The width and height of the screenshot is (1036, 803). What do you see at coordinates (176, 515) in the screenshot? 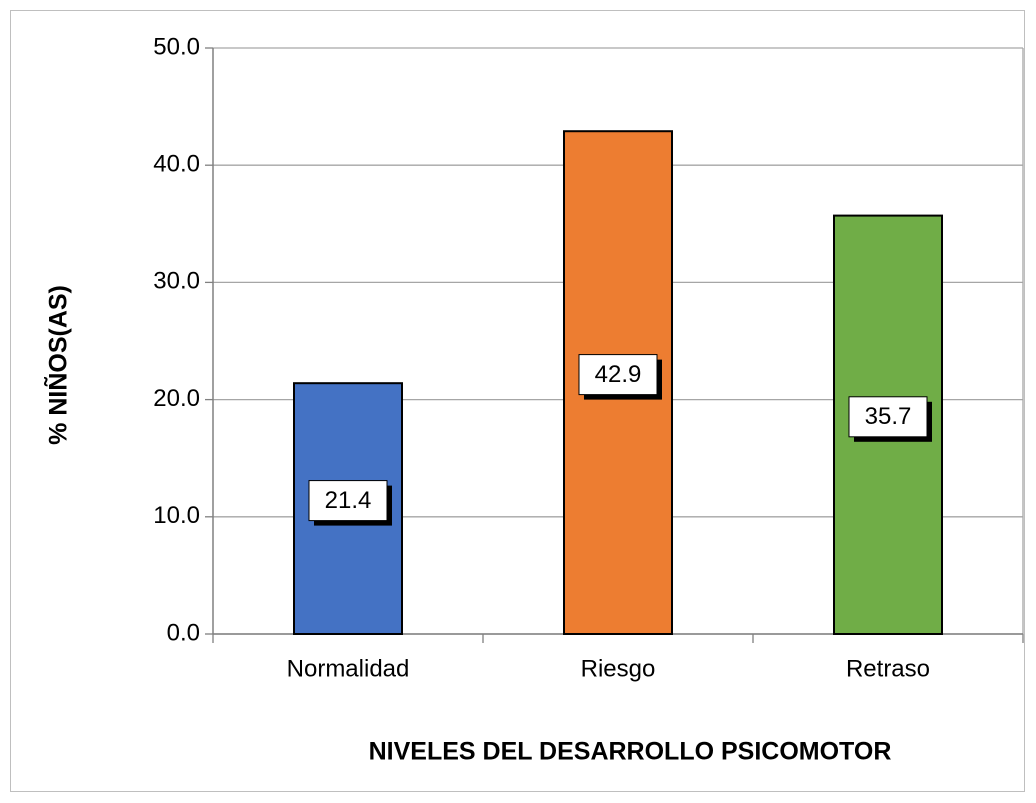
I see `y-tick-label: 10.0` at bounding box center [176, 515].